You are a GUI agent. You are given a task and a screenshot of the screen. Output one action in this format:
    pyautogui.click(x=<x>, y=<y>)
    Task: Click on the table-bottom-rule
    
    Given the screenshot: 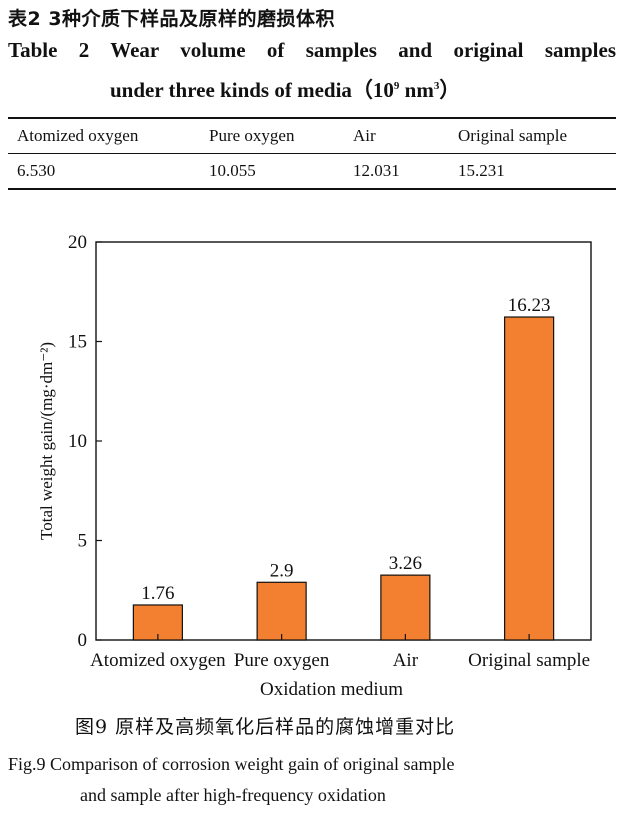 What is the action you would take?
    pyautogui.click(x=312, y=189)
    